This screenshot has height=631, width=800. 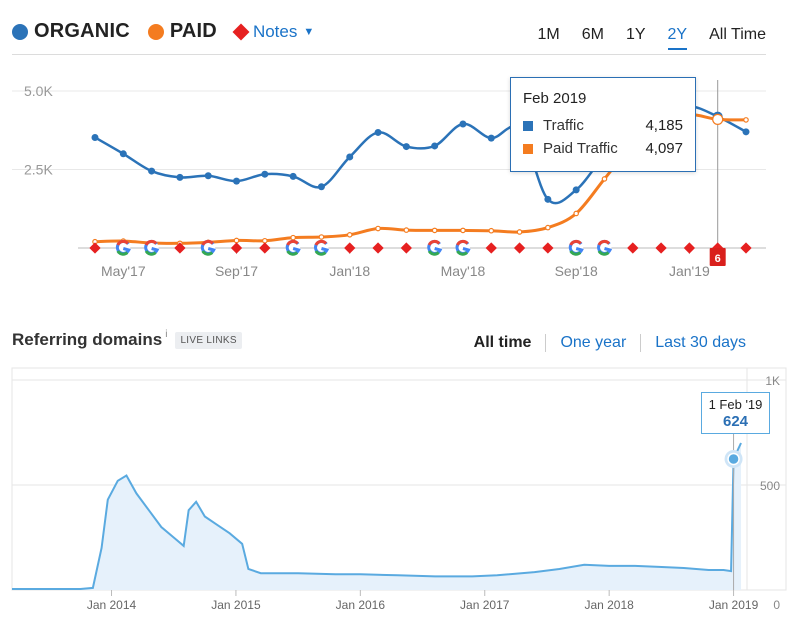 I want to click on highlight-point, so click(x=733, y=459).